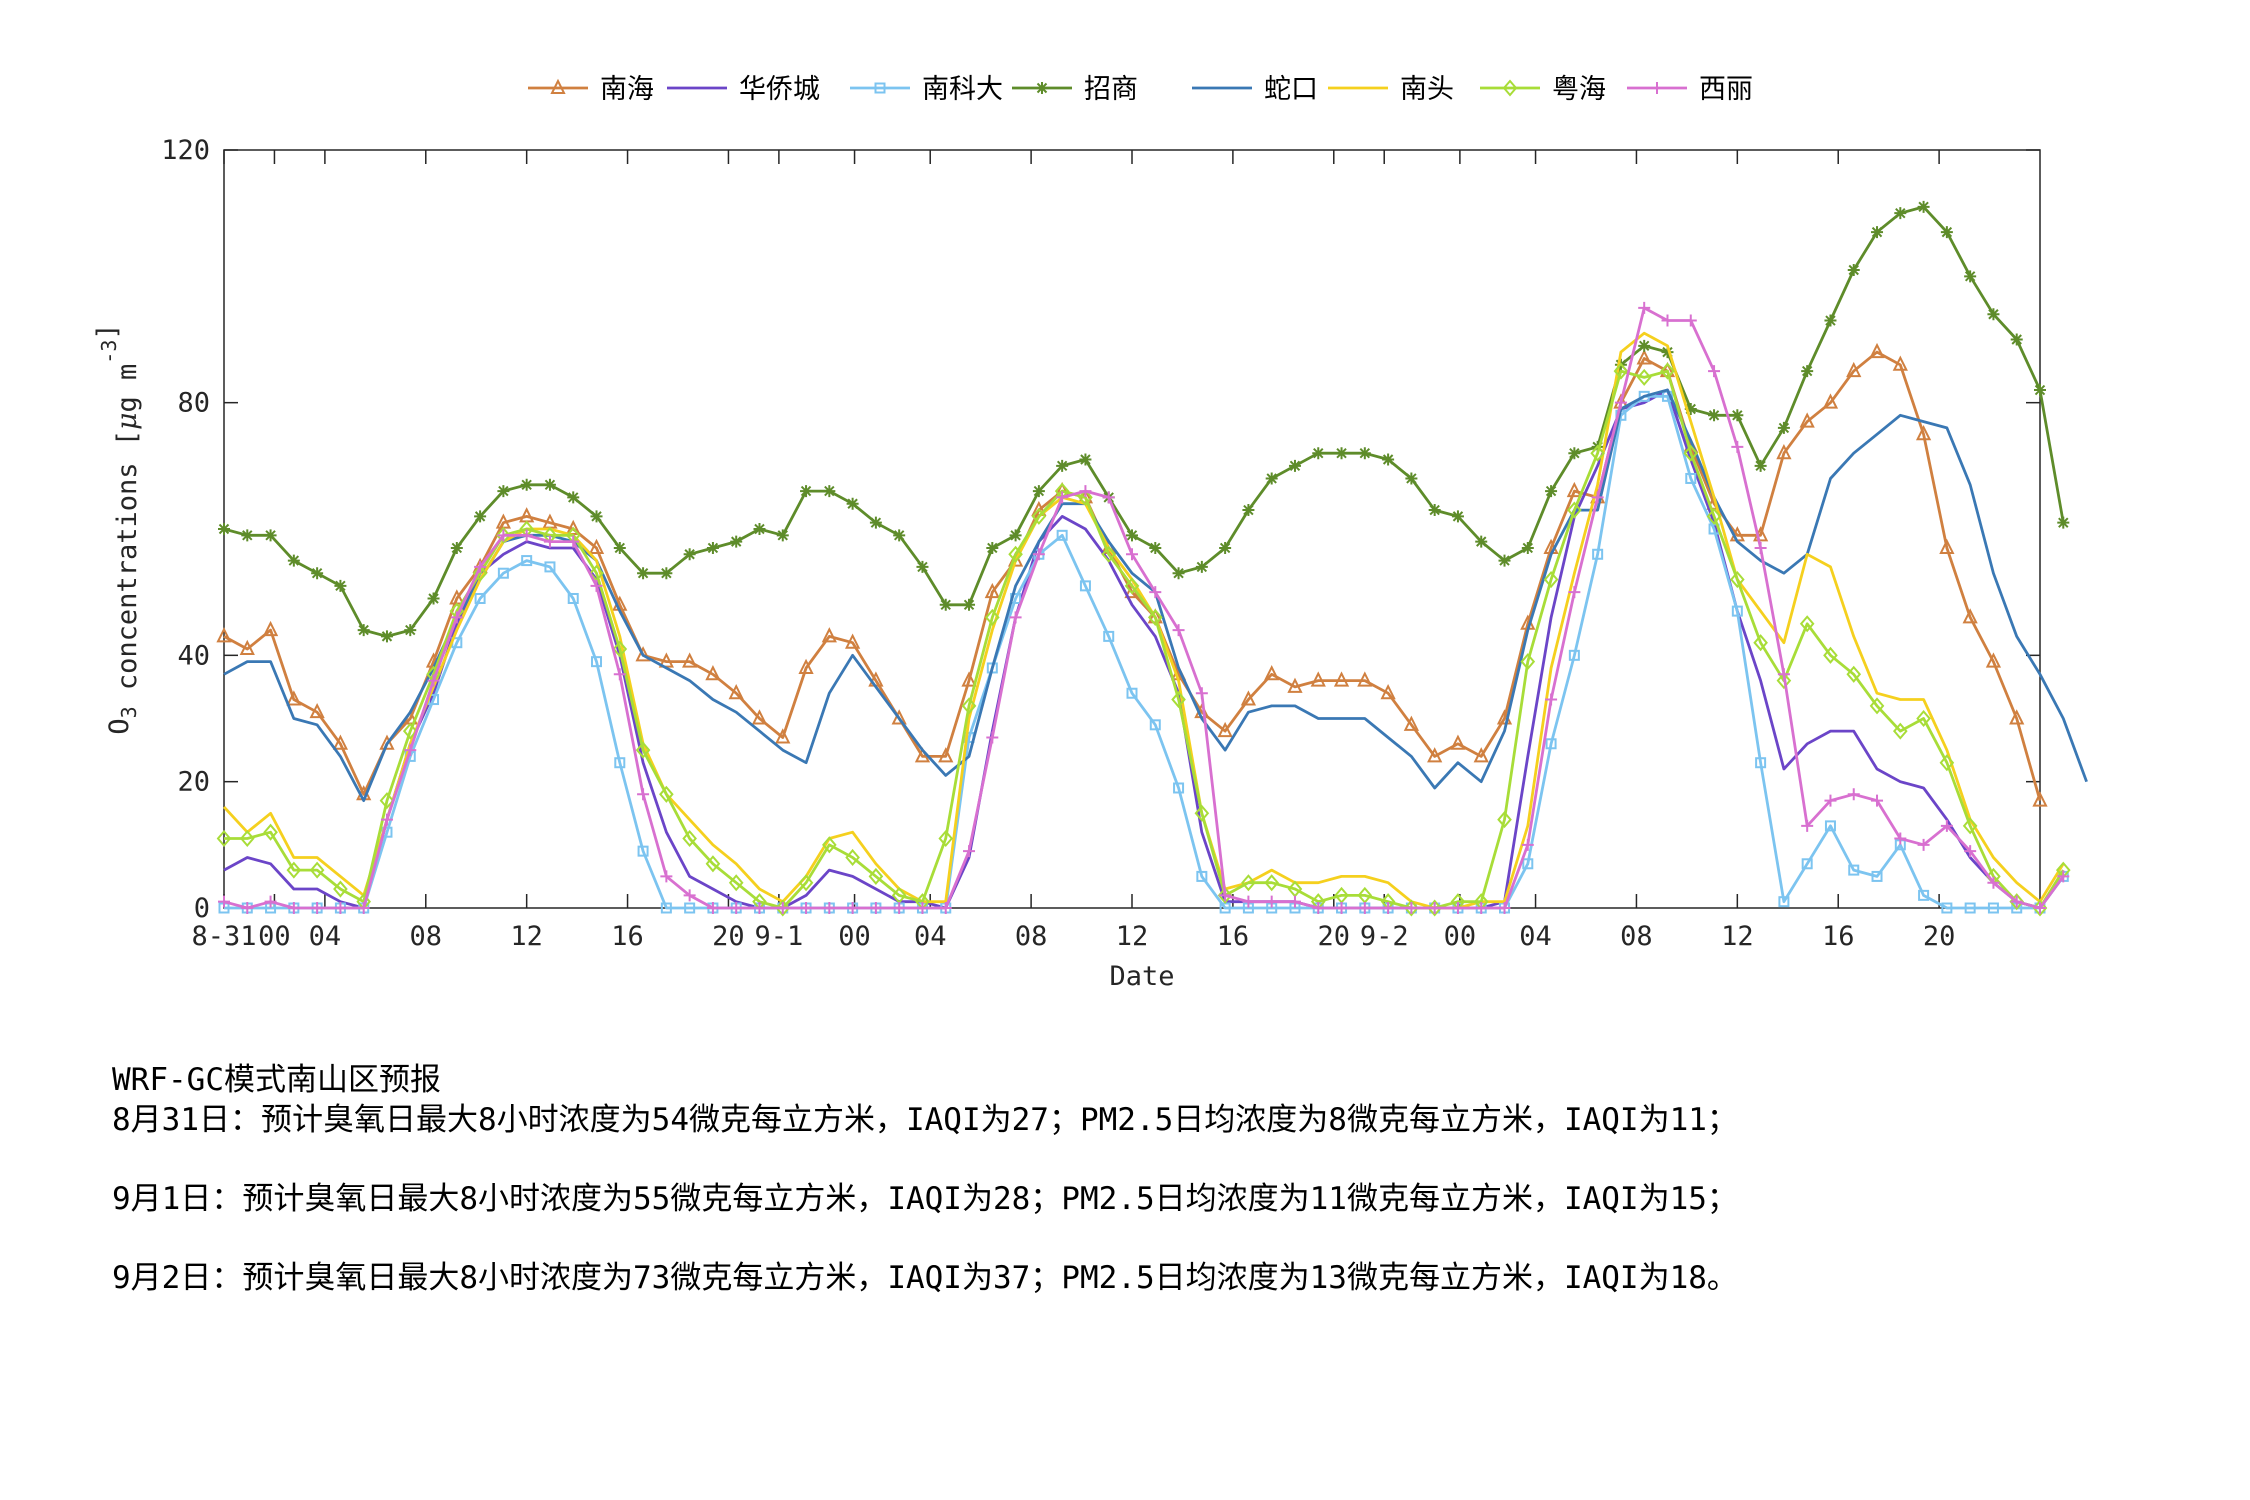 Image resolution: width=2250 pixels, height=1500 pixels. What do you see at coordinates (202, 908) in the screenshot?
I see `y-tick-label: 0` at bounding box center [202, 908].